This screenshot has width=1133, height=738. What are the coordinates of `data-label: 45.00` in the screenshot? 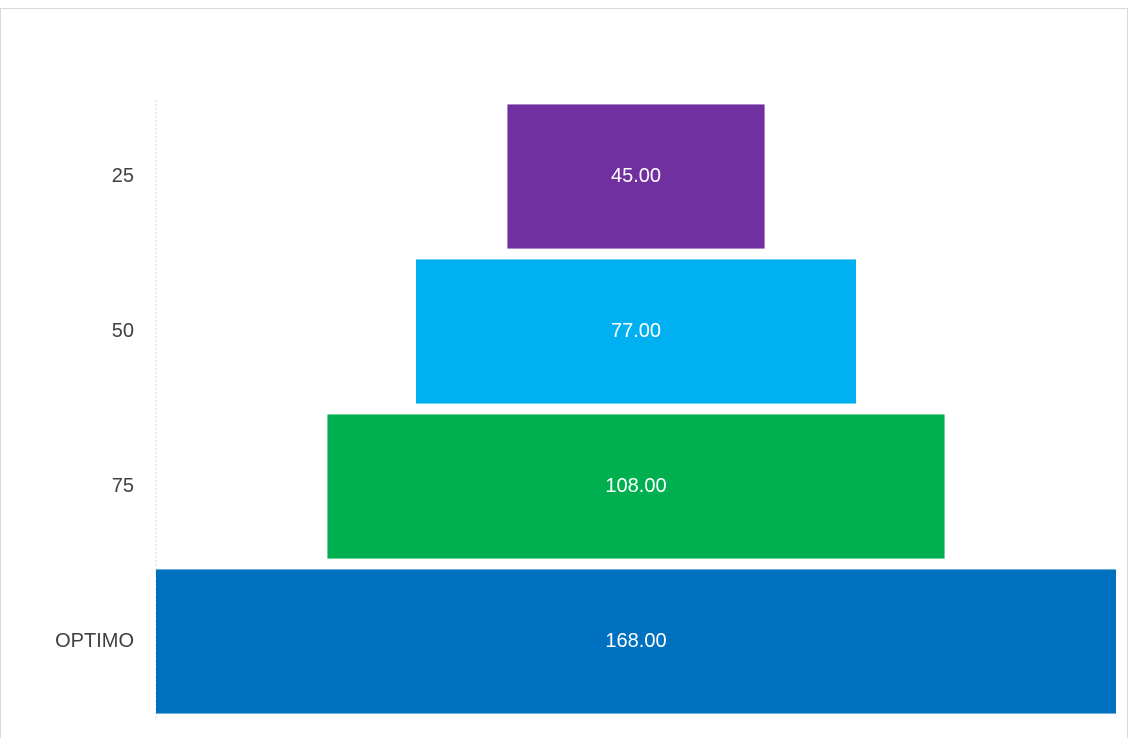 It's located at (636, 176).